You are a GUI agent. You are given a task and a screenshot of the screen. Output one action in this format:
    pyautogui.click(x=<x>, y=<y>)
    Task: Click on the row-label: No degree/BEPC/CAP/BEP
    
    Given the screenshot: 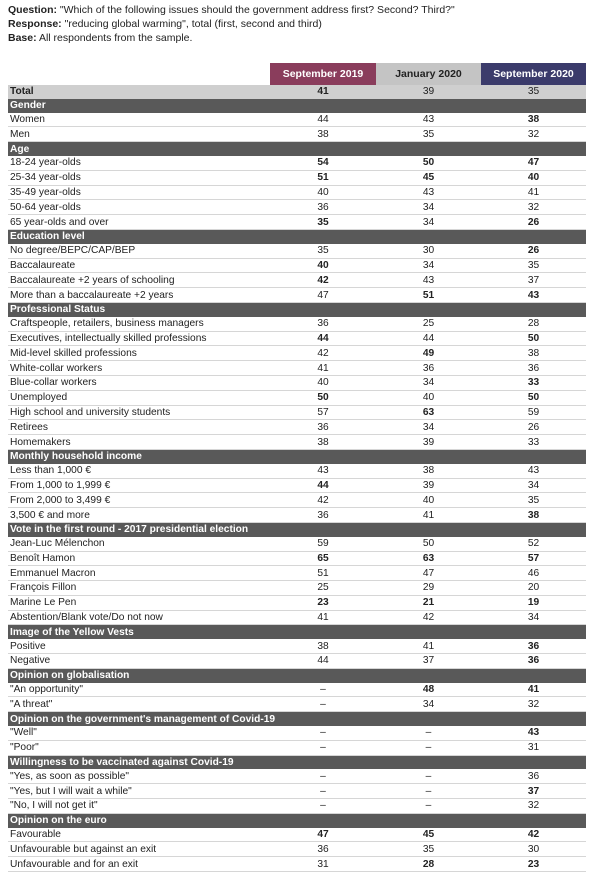 What is the action you would take?
    pyautogui.click(x=139, y=251)
    